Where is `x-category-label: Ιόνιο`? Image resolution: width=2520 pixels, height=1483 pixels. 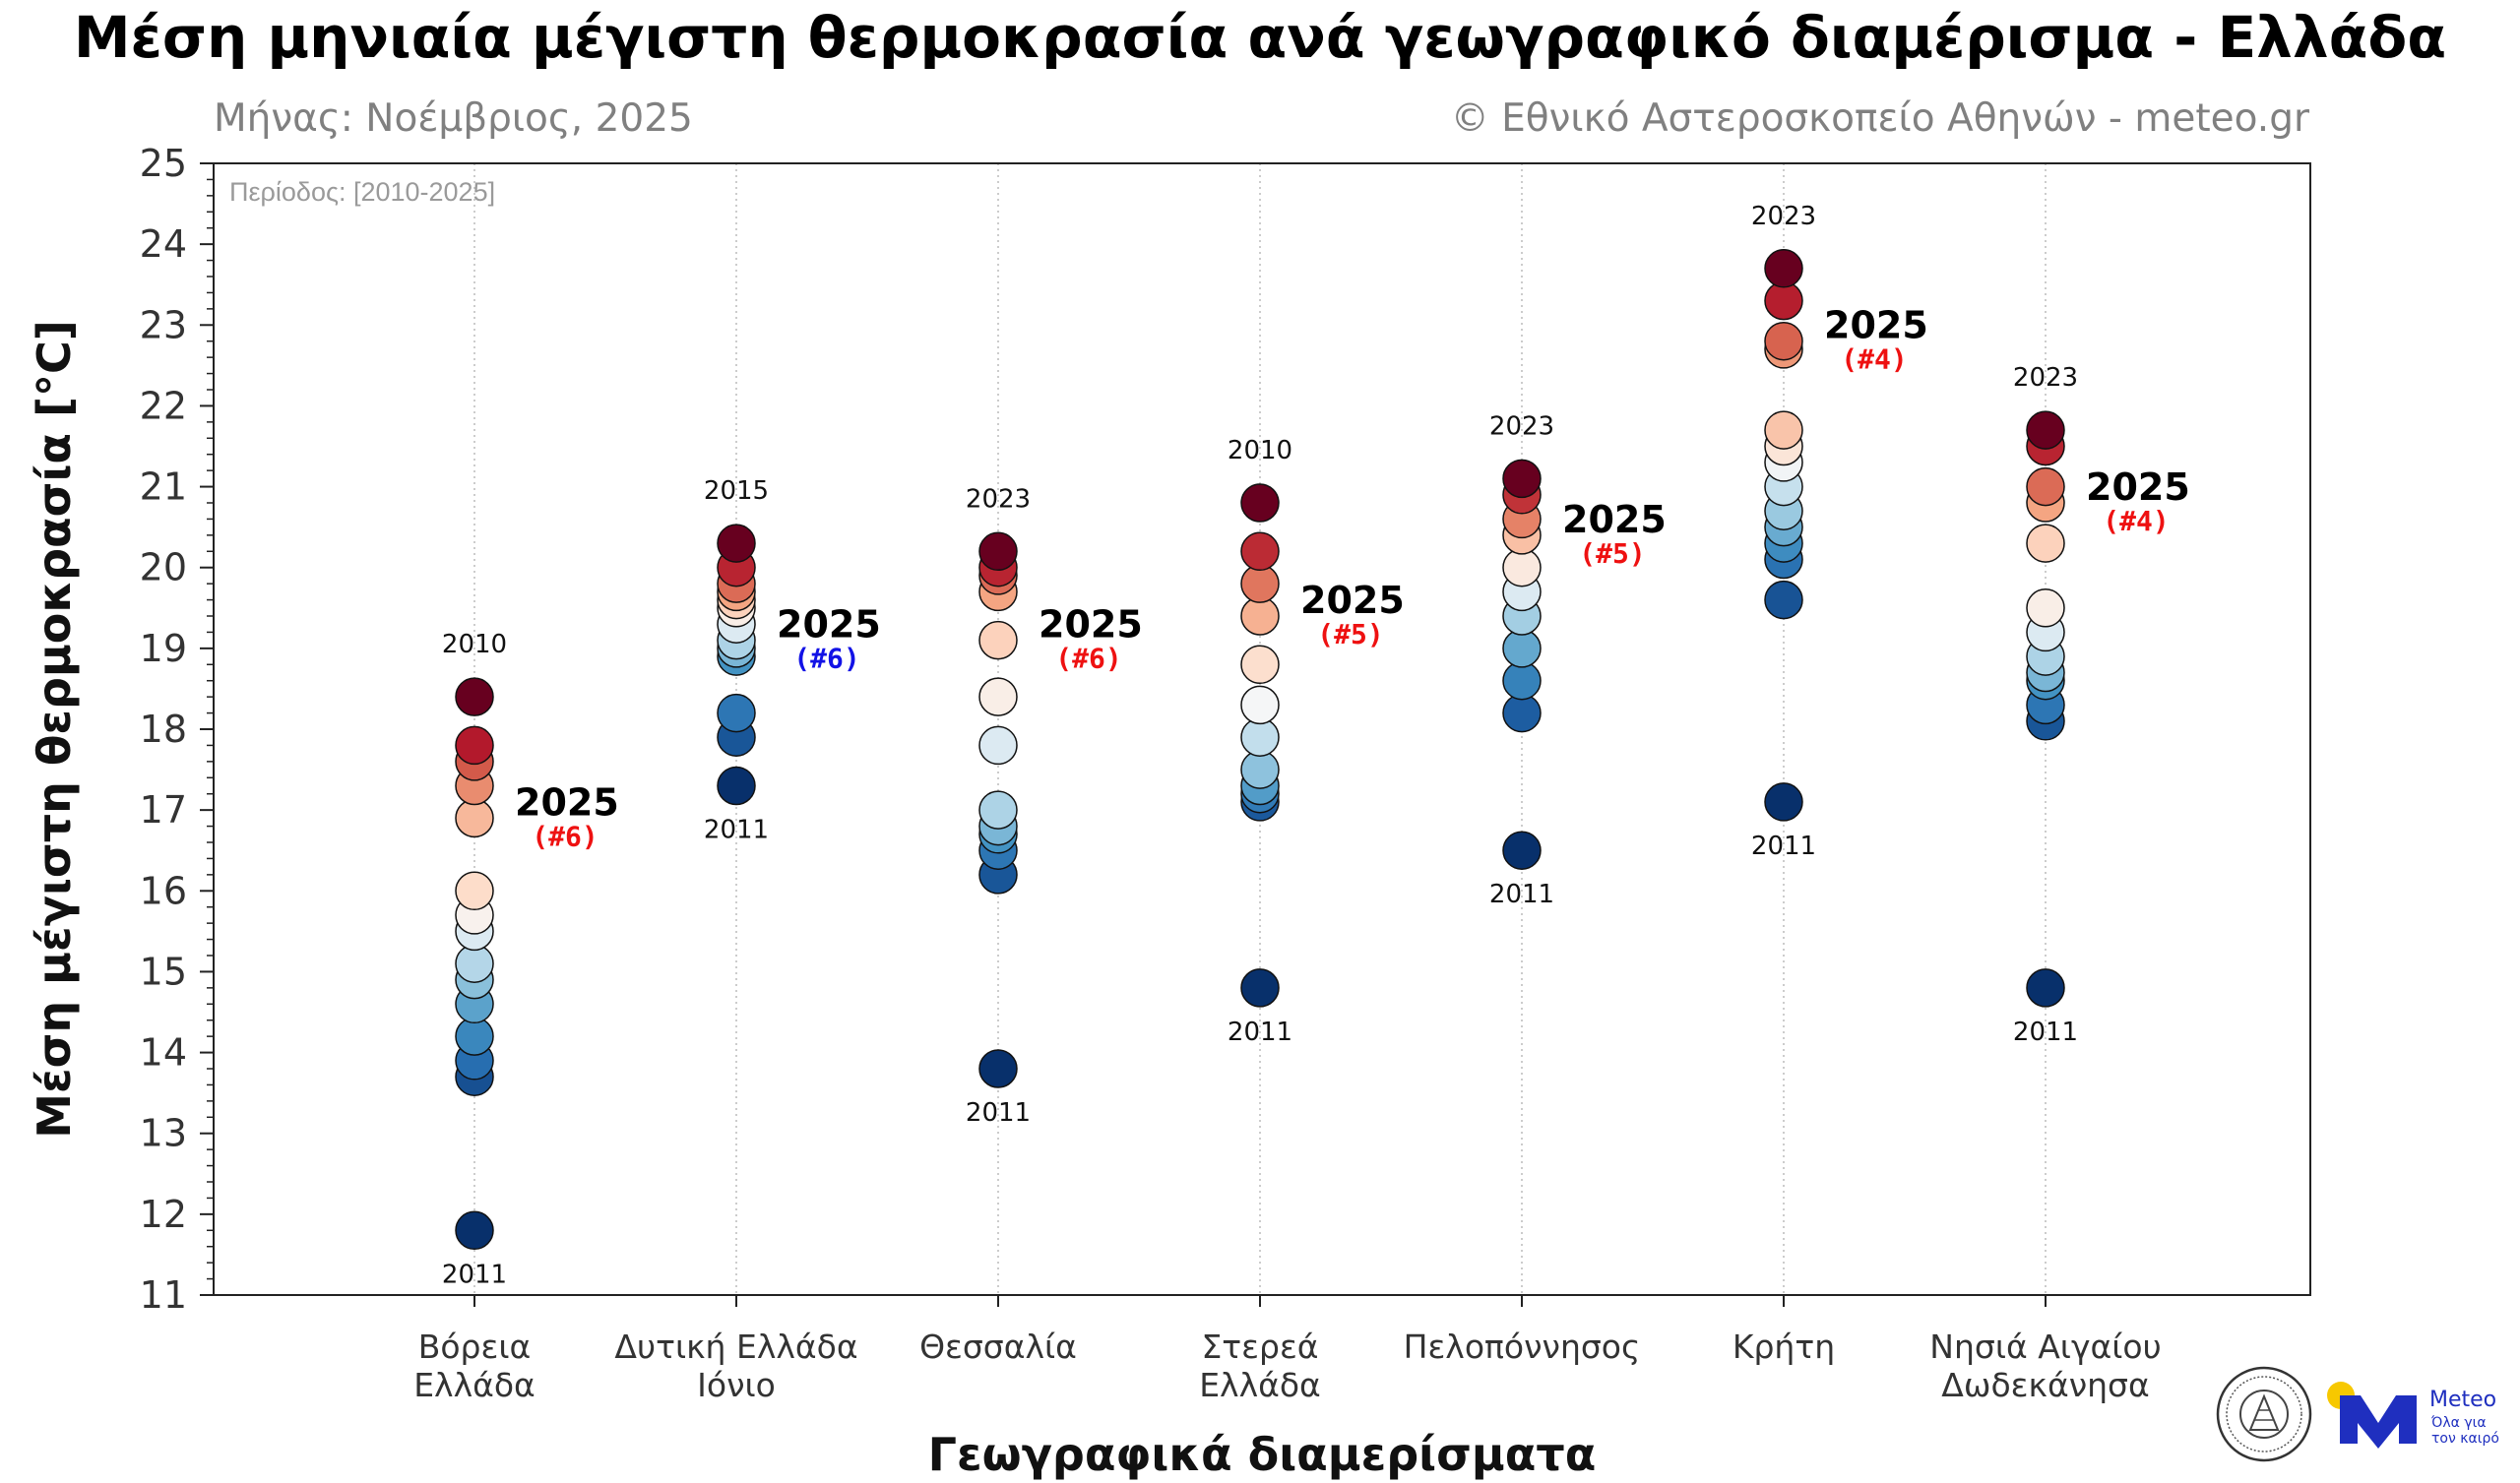 x-category-label: Ιόνιο is located at coordinates (736, 1385).